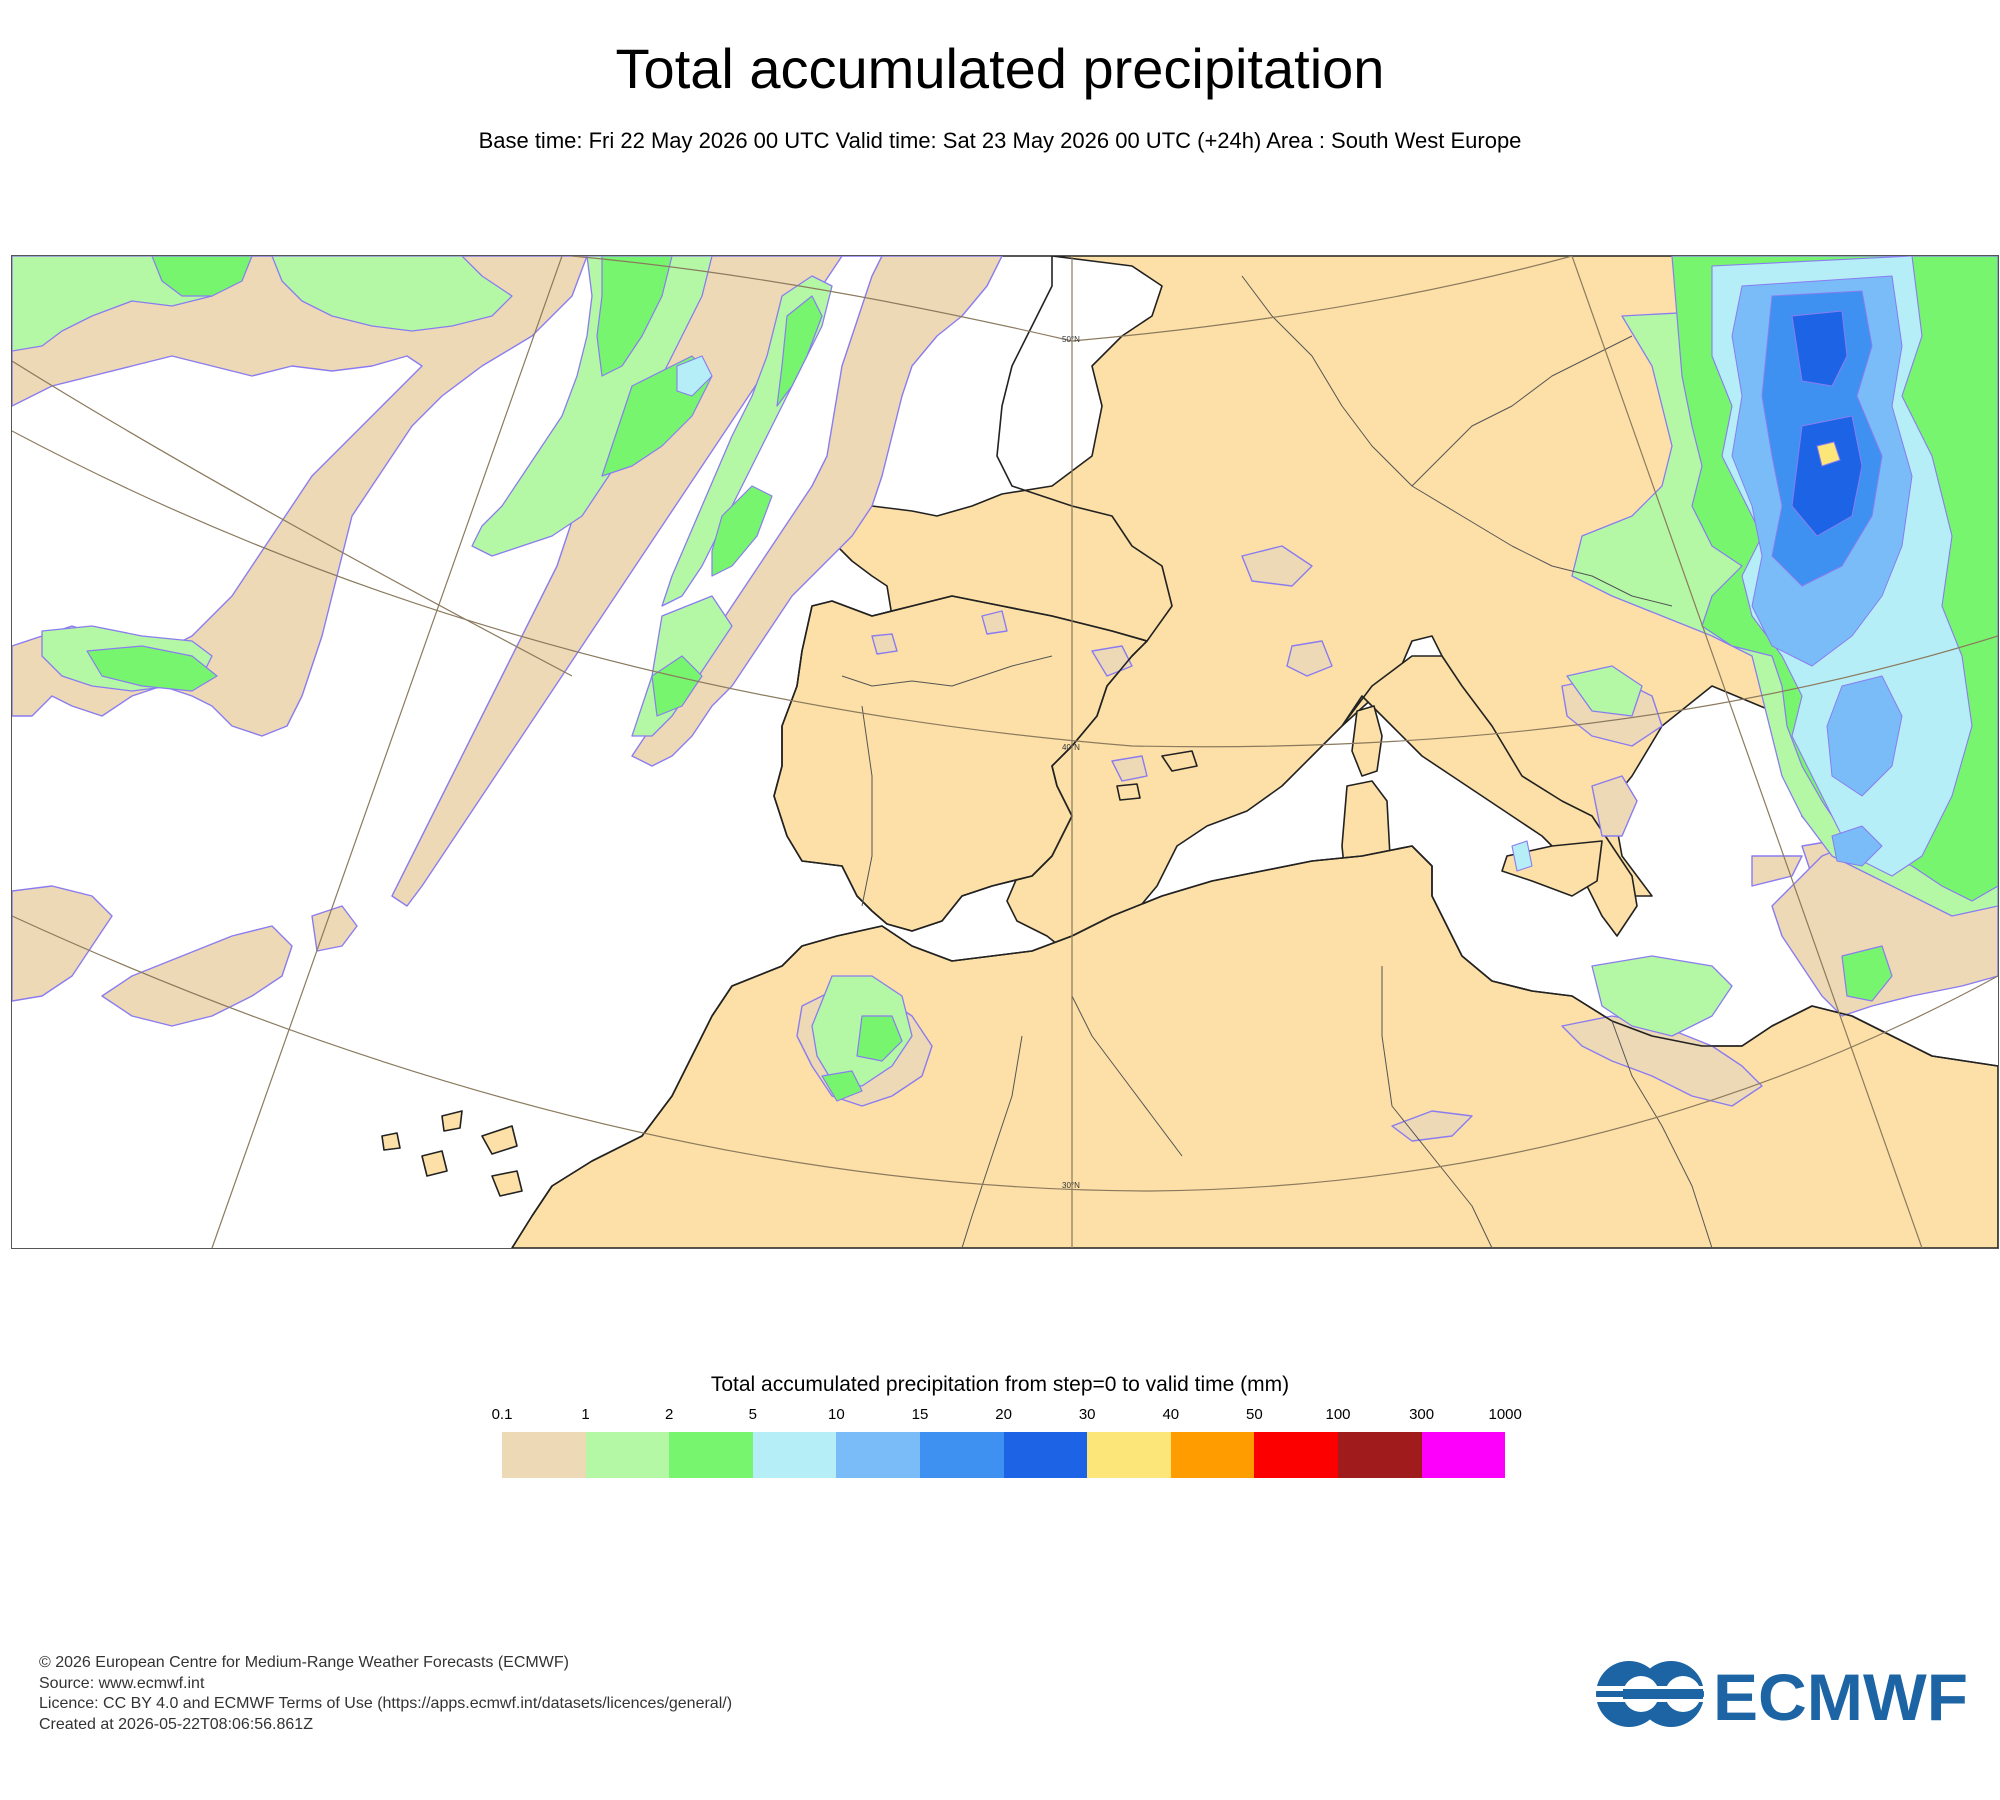 The height and width of the screenshot is (1800, 2000). I want to click on colorbar-level-label: 1000, so click(1505, 1414).